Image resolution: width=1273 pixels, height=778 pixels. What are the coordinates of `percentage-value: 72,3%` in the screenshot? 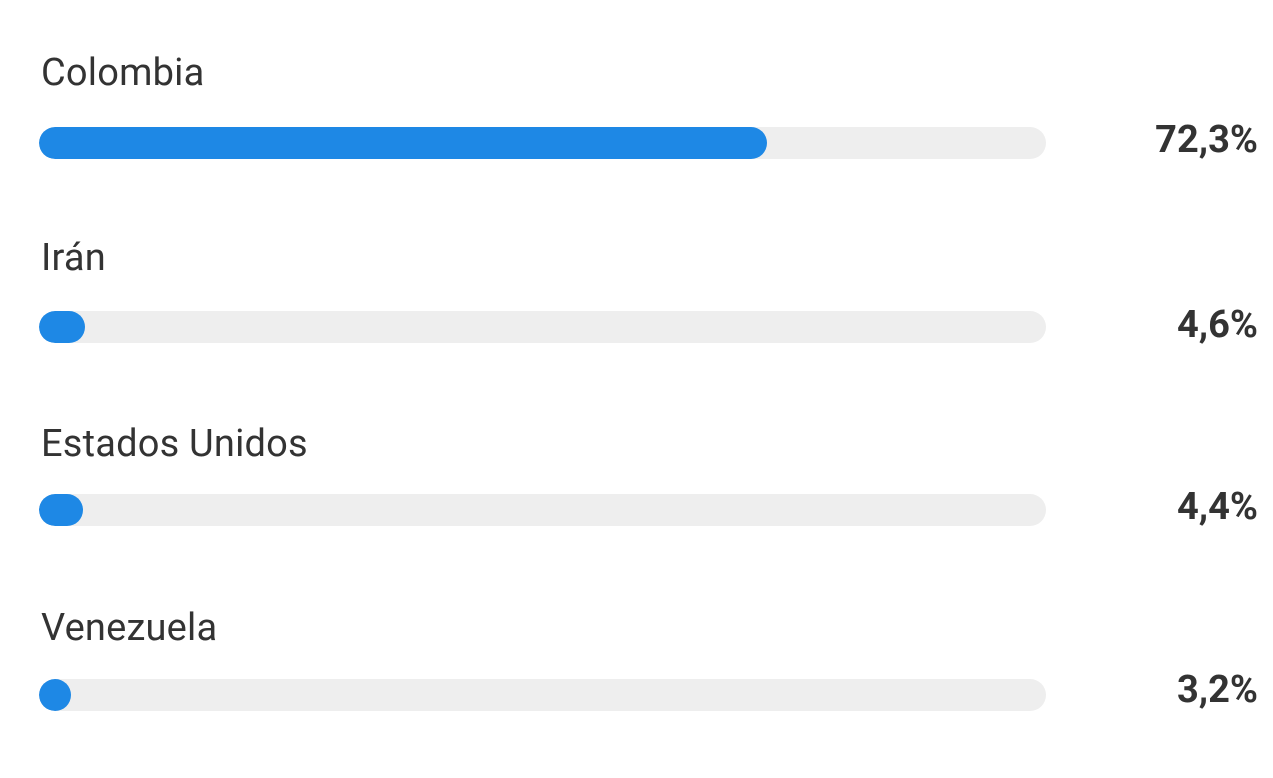 It's located at (1206, 140).